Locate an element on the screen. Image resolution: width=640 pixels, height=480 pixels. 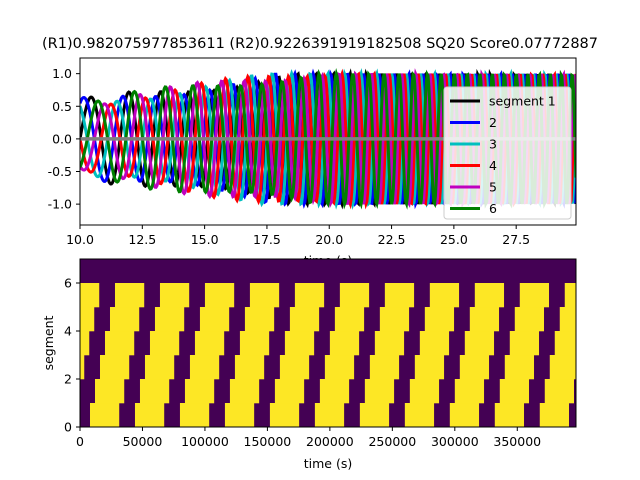
legend-entry: segment 1 is located at coordinates (522, 101).